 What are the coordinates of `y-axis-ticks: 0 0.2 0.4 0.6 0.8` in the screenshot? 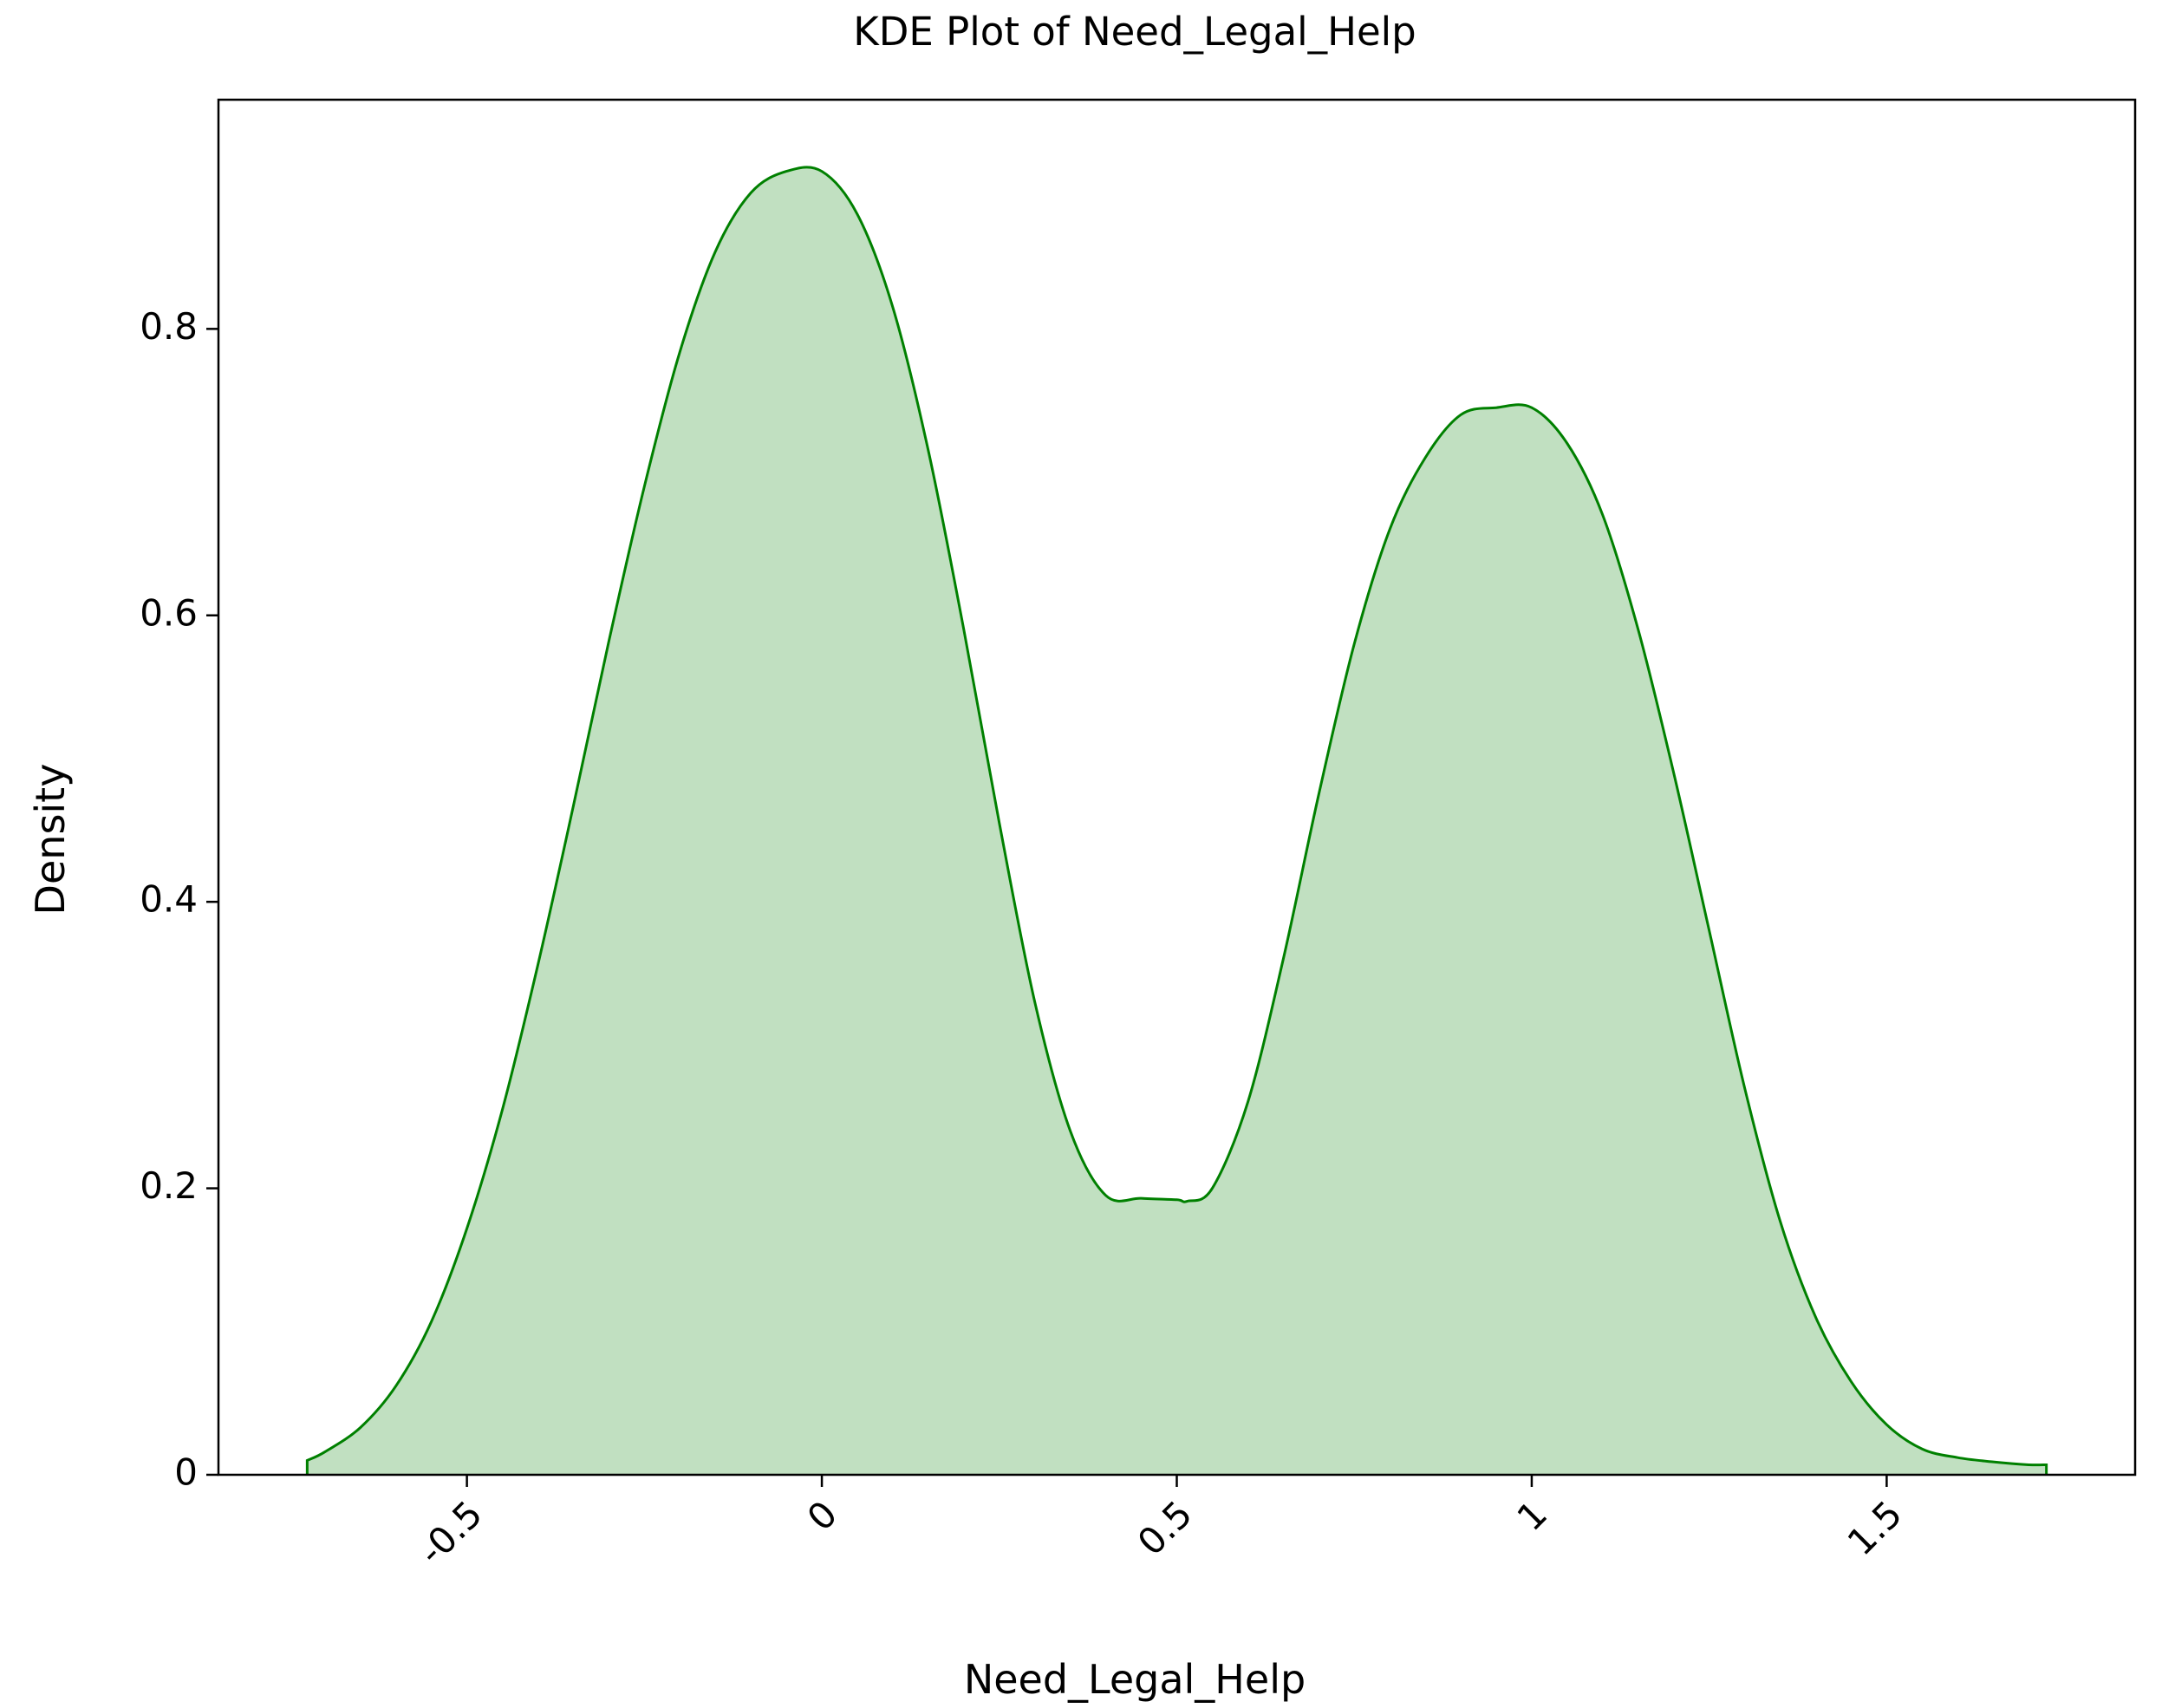 It's located at (179, 899).